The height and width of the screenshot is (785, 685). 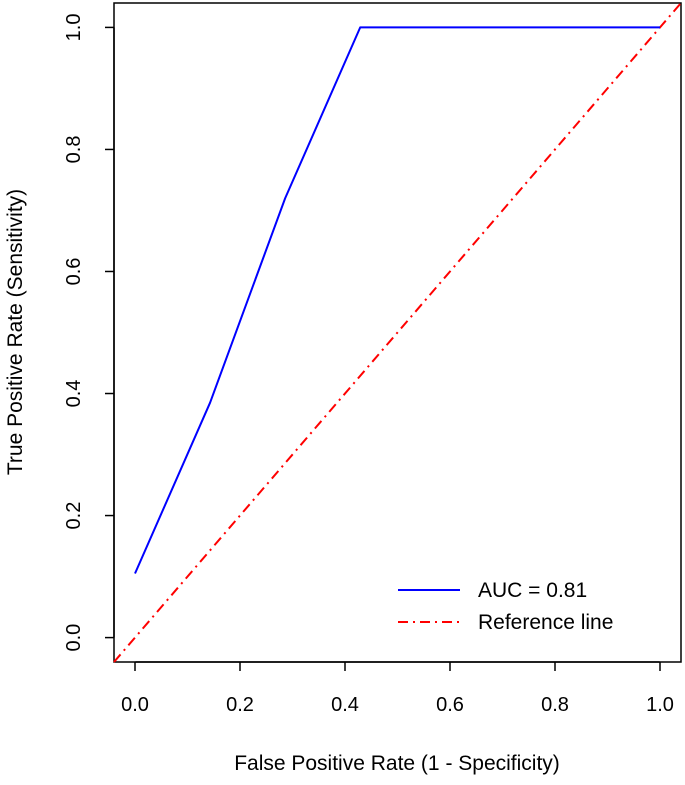 I want to click on y-tick-label-0: 0.0, so click(x=74, y=638).